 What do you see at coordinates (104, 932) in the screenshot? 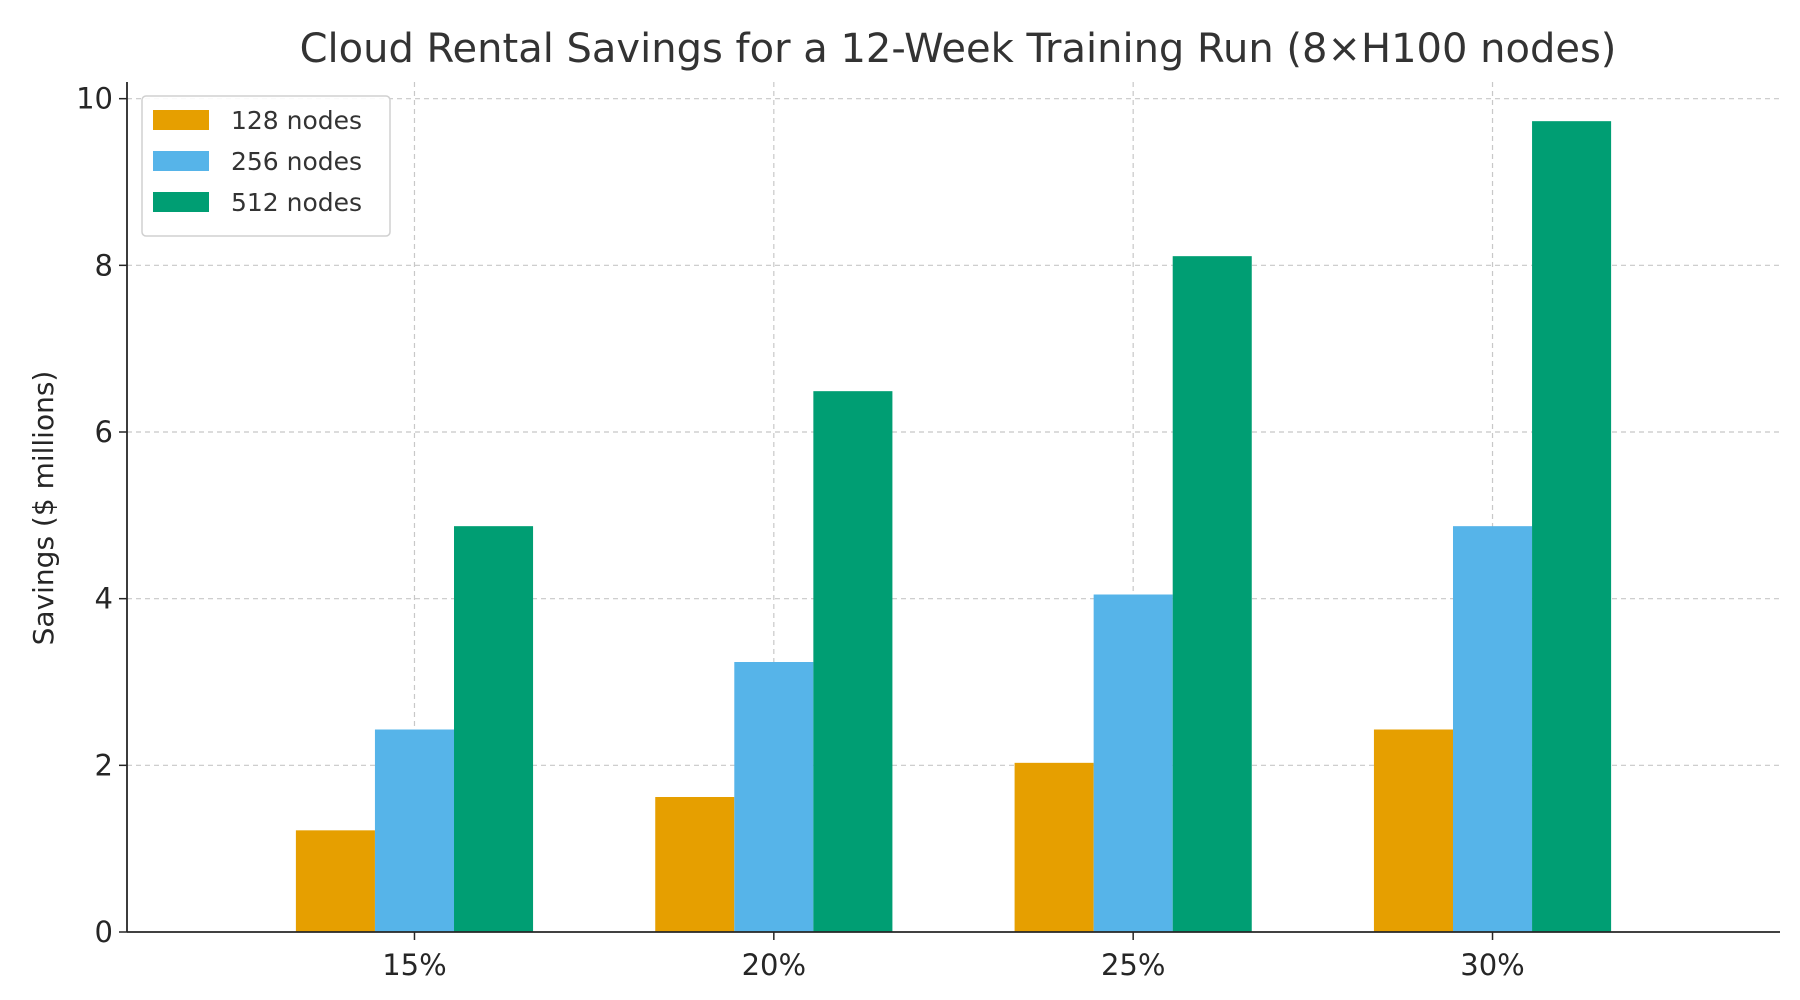
I see `y-tick-label: 0` at bounding box center [104, 932].